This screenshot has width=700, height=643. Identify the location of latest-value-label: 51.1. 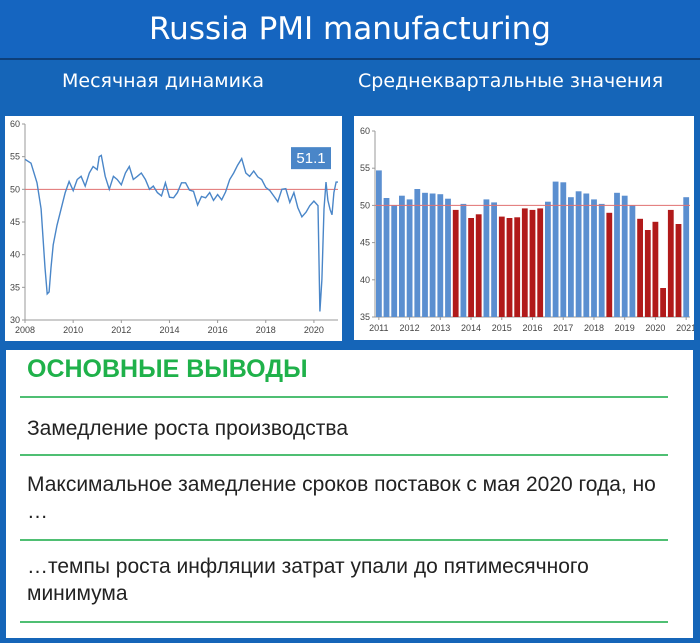
(310, 158).